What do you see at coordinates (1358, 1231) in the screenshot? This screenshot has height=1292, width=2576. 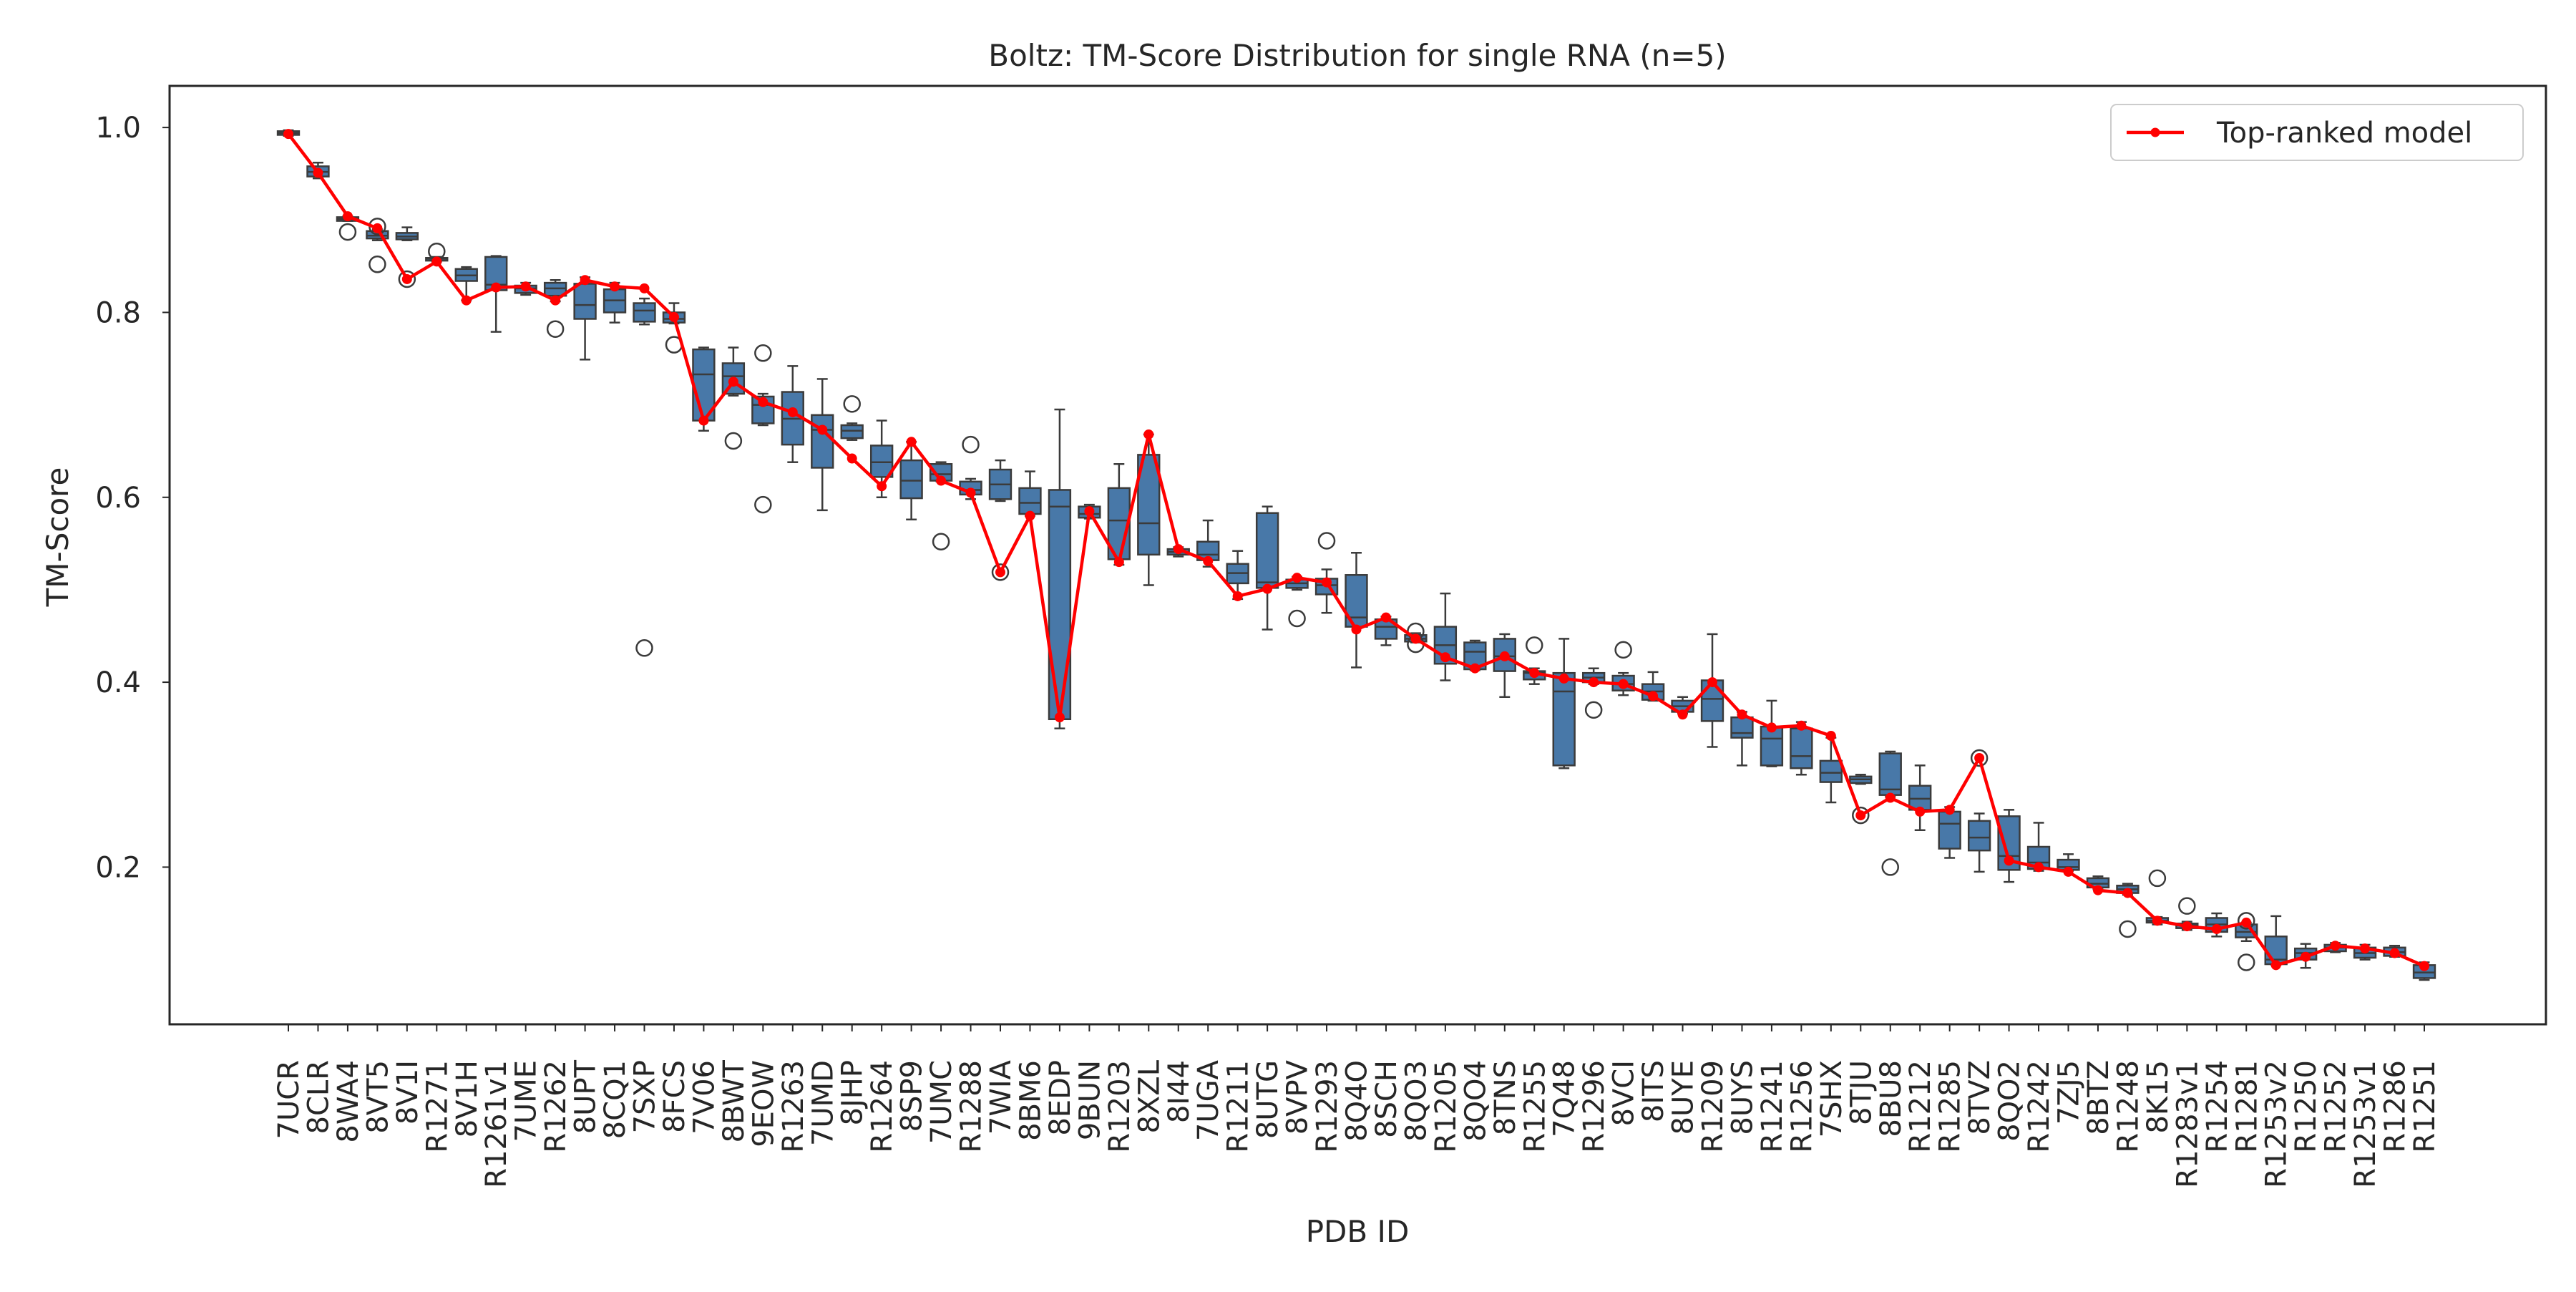 I see `x-axis-label: PDB ID` at bounding box center [1358, 1231].